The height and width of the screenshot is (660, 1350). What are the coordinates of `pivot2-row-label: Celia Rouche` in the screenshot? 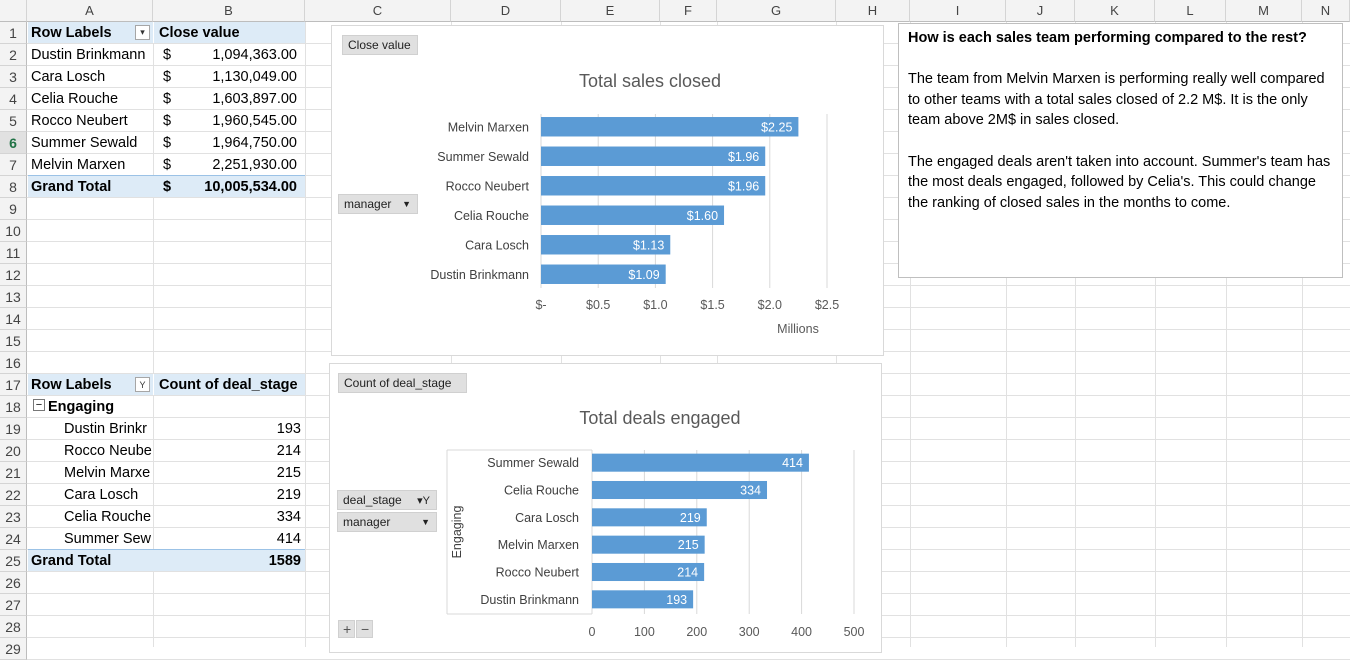 It's located at (90, 516).